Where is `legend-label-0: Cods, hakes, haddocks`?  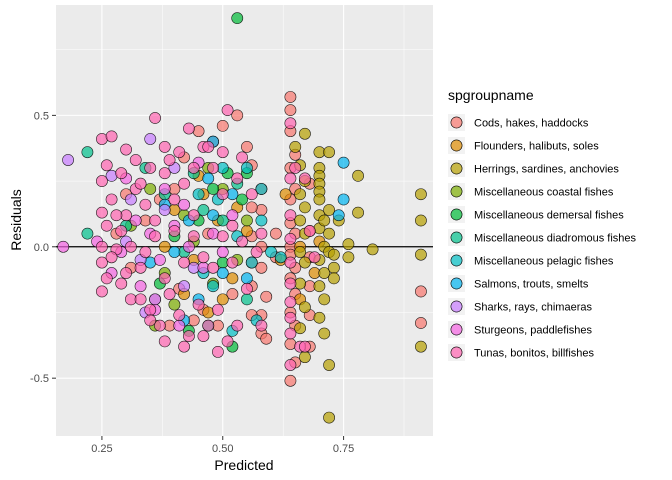
legend-label-0: Cods, hakes, haddocks is located at coordinates (531, 124).